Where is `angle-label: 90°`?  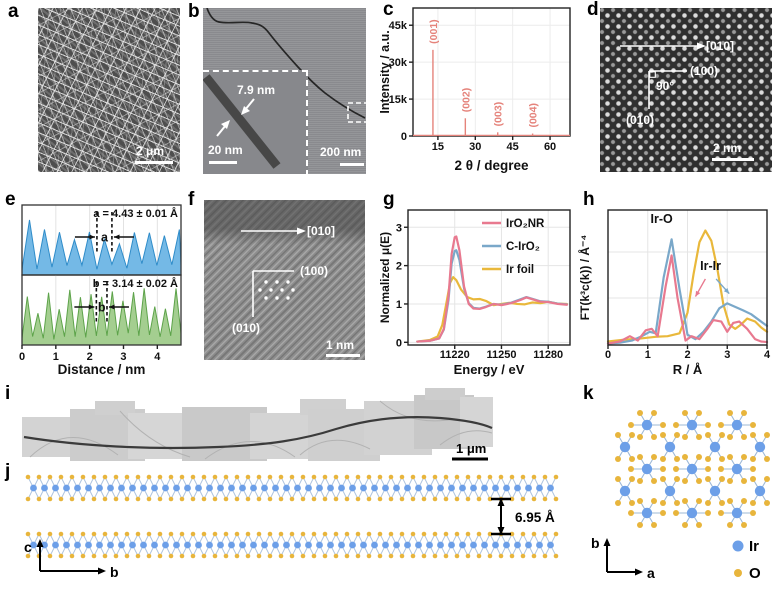 angle-label: 90° is located at coordinates (665, 86).